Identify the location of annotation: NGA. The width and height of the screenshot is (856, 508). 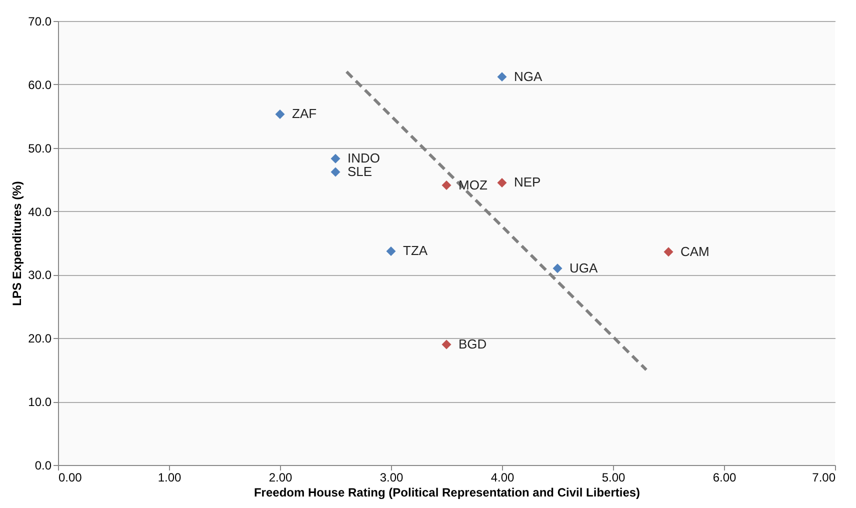
(528, 76).